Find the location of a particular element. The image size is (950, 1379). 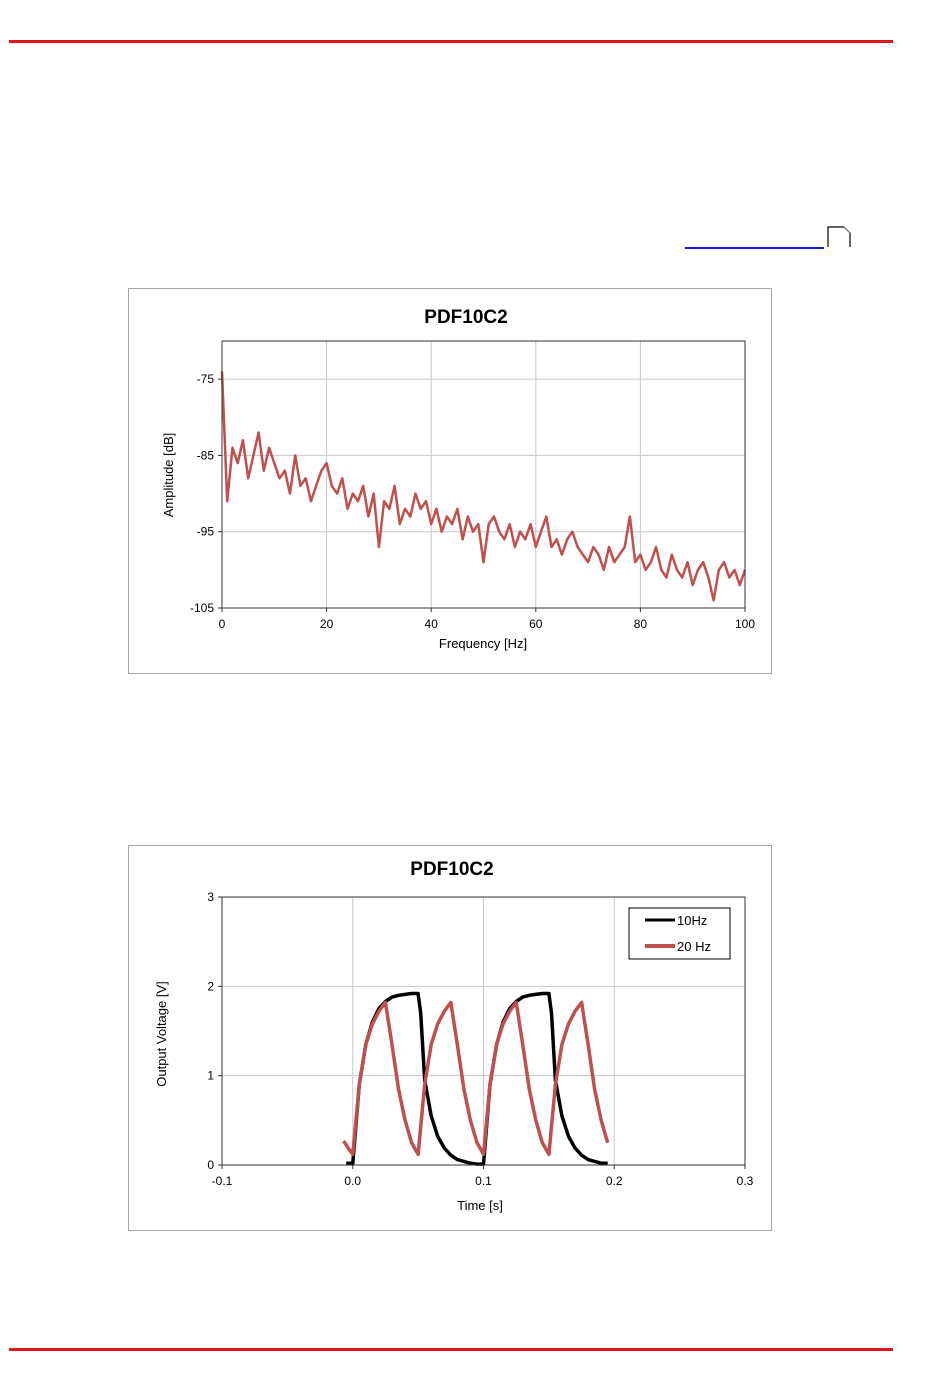

series-line-20hz is located at coordinates (476, 1078).